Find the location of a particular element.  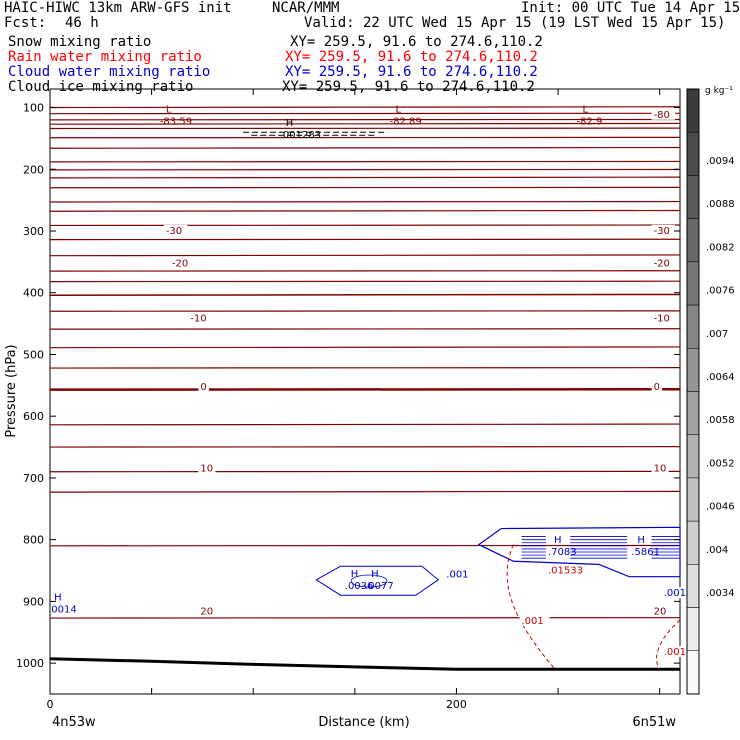

y-tick-label: 800 is located at coordinates (33, 540).